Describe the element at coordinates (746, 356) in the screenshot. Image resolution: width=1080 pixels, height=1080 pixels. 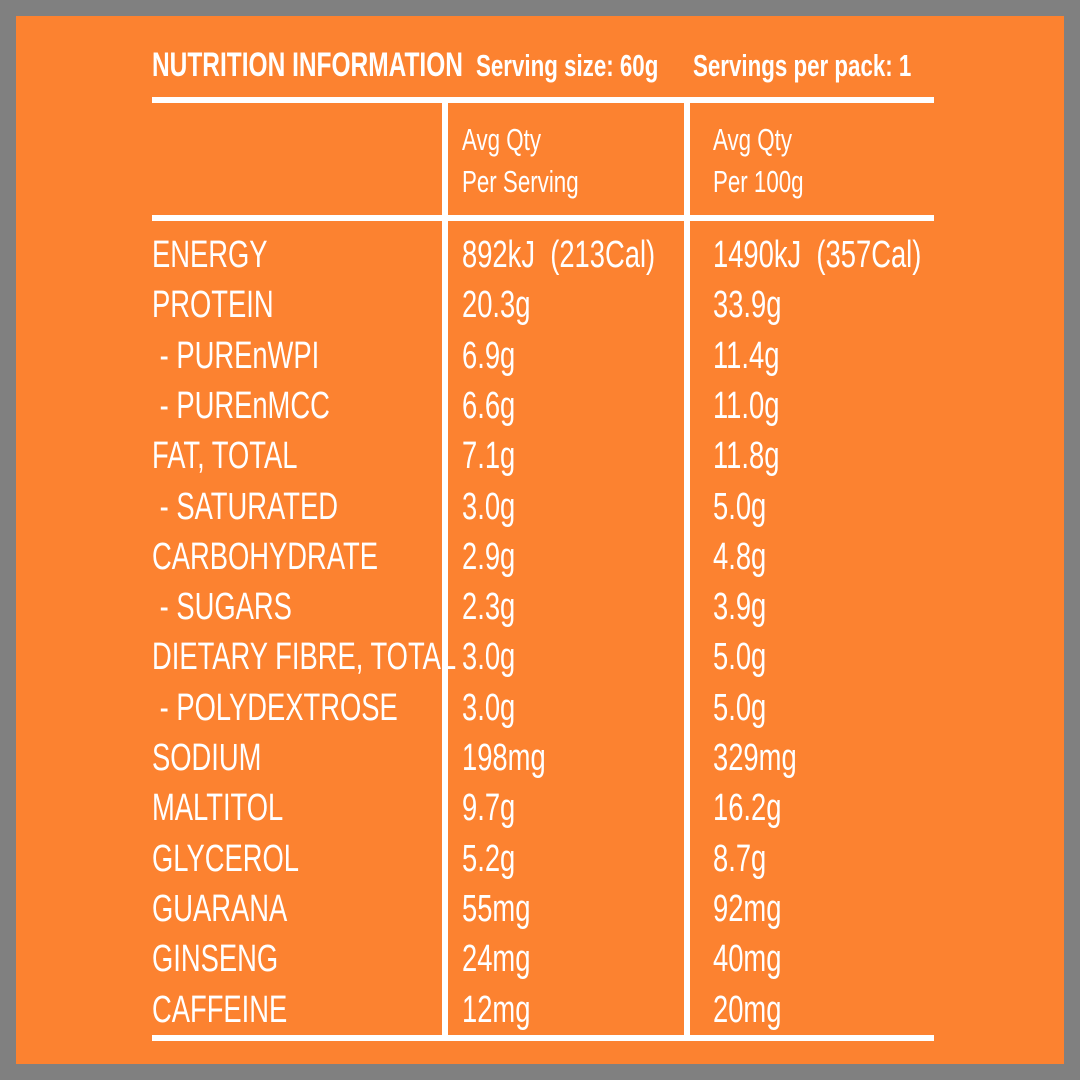
I see `row-per-100g: 11.4g` at that location.